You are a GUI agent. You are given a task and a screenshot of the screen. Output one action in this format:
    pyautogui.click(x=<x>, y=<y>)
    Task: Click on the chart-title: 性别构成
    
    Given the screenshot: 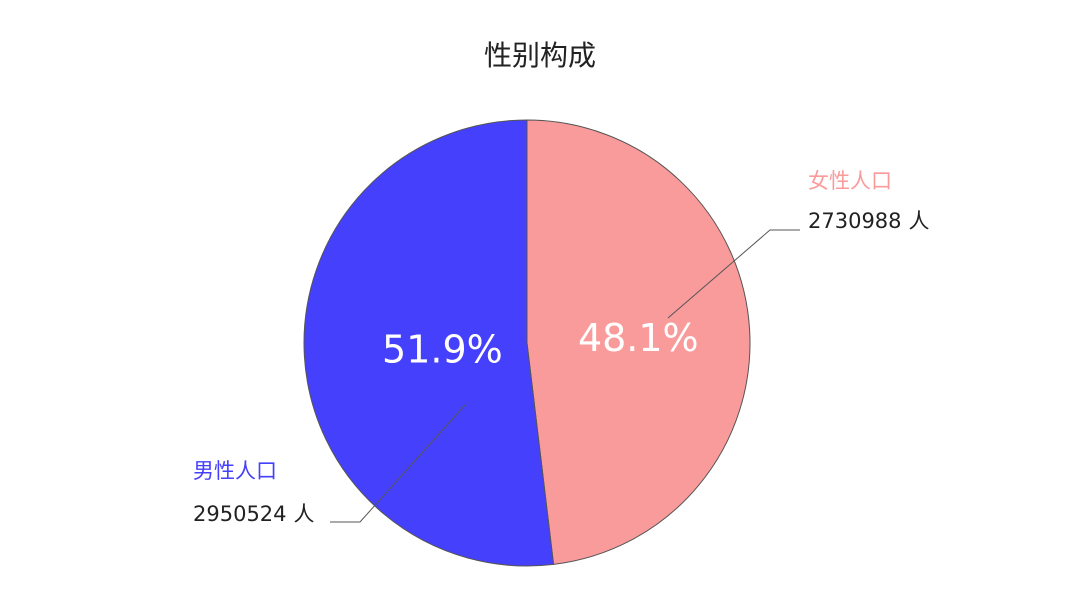 What is the action you would take?
    pyautogui.click(x=540, y=55)
    